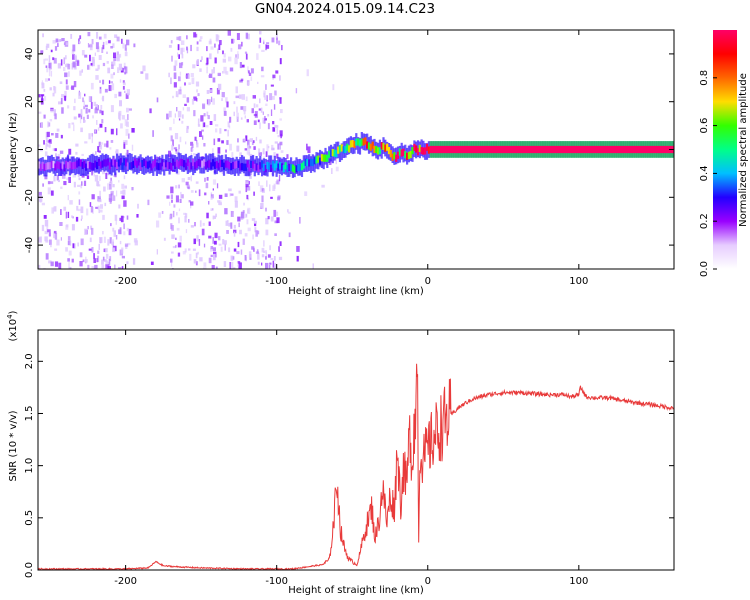 The width and height of the screenshot is (750, 600). I want to click on y-tick-label: 20, so click(29, 101).